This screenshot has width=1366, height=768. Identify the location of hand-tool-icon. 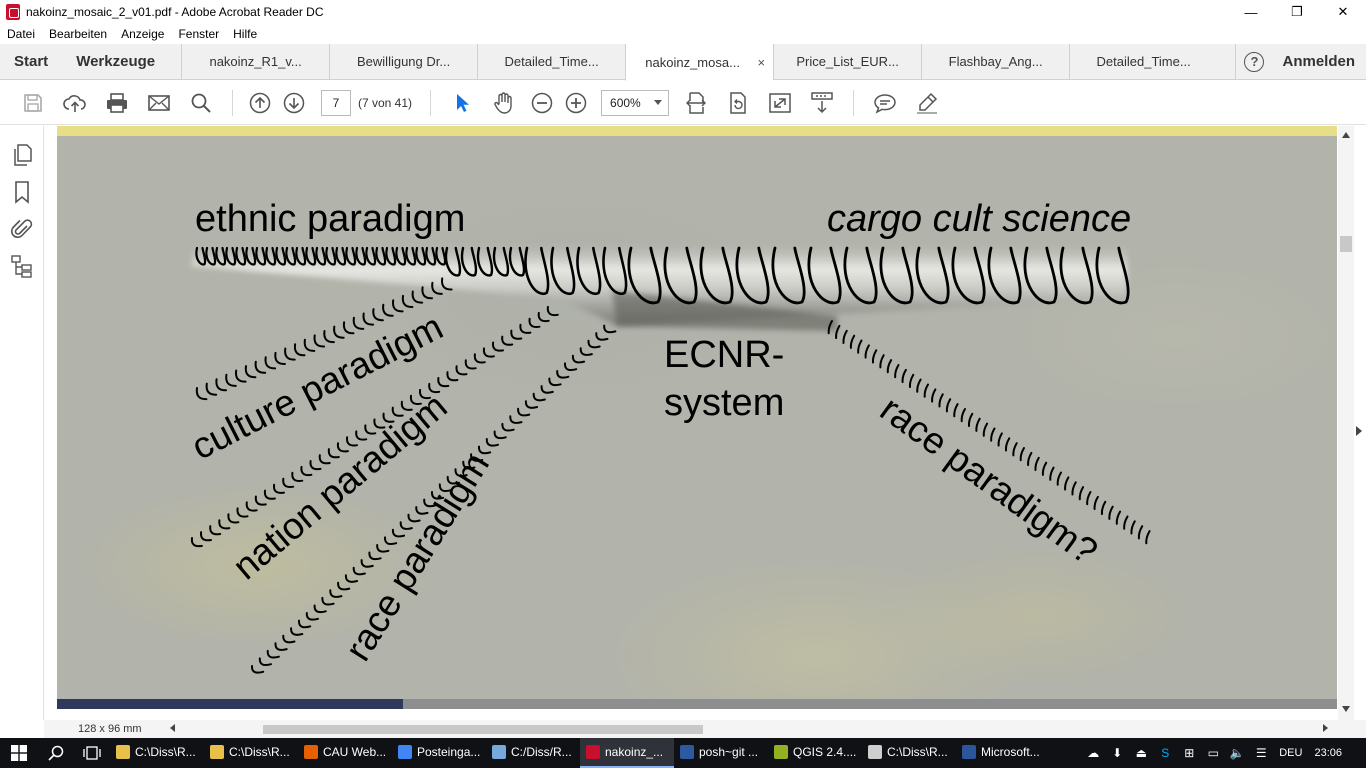
(504, 103).